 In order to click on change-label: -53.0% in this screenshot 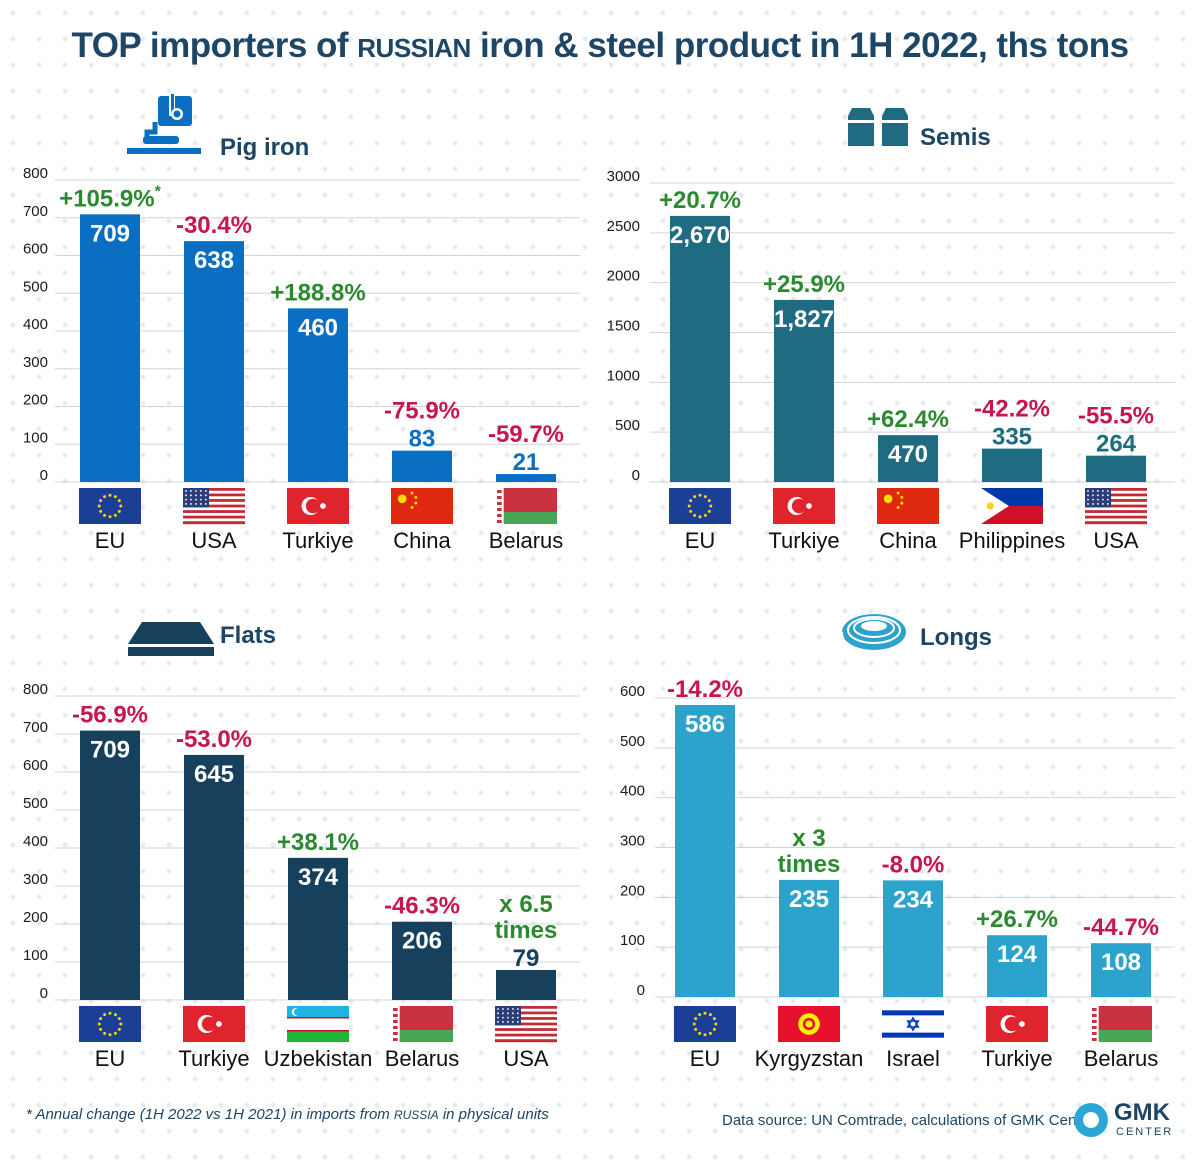, I will do `click(214, 739)`.